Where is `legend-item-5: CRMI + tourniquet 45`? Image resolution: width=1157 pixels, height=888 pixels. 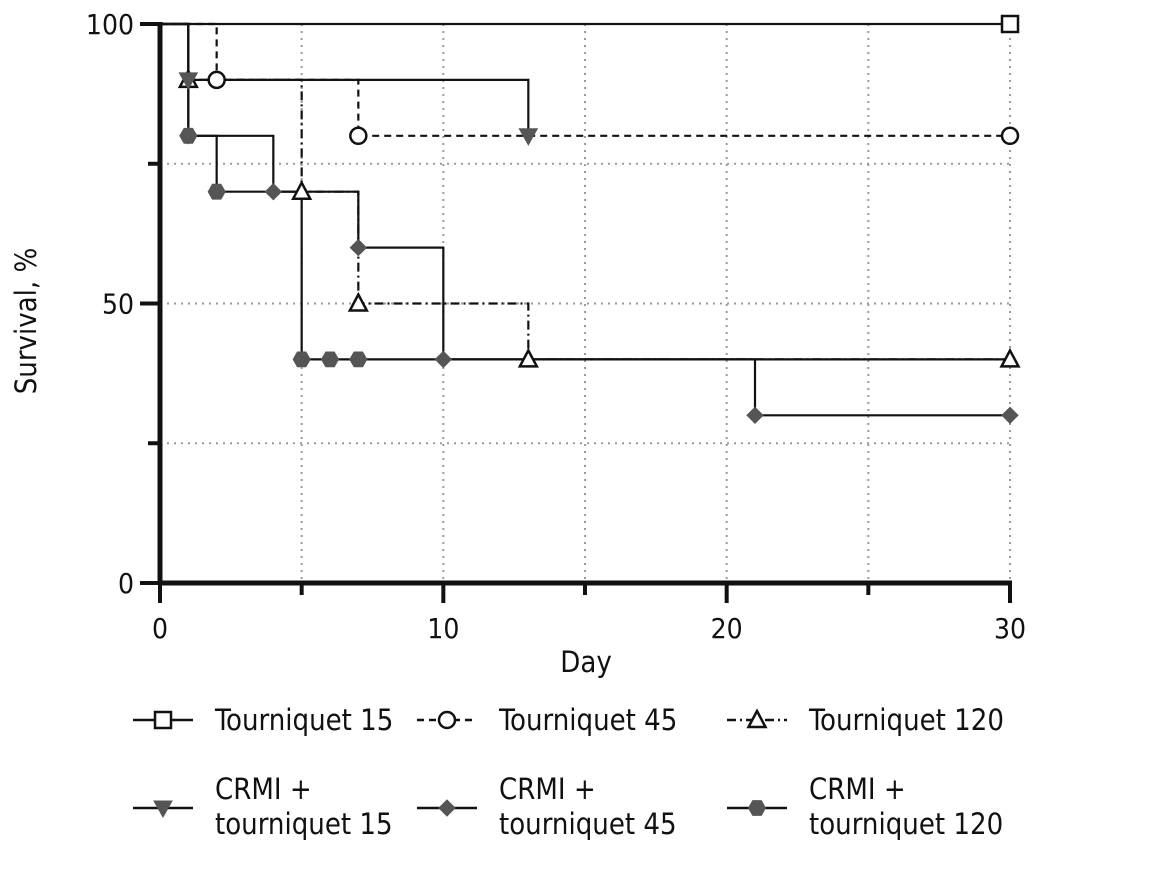
legend-item-5: CRMI + tourniquet 45 is located at coordinates (547, 806).